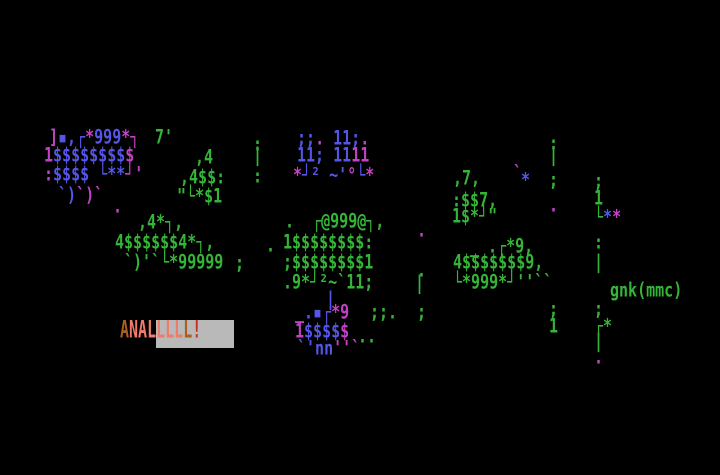  What do you see at coordinates (90, 195) in the screenshot?
I see `art-glyph-run: `)`` at bounding box center [90, 195].